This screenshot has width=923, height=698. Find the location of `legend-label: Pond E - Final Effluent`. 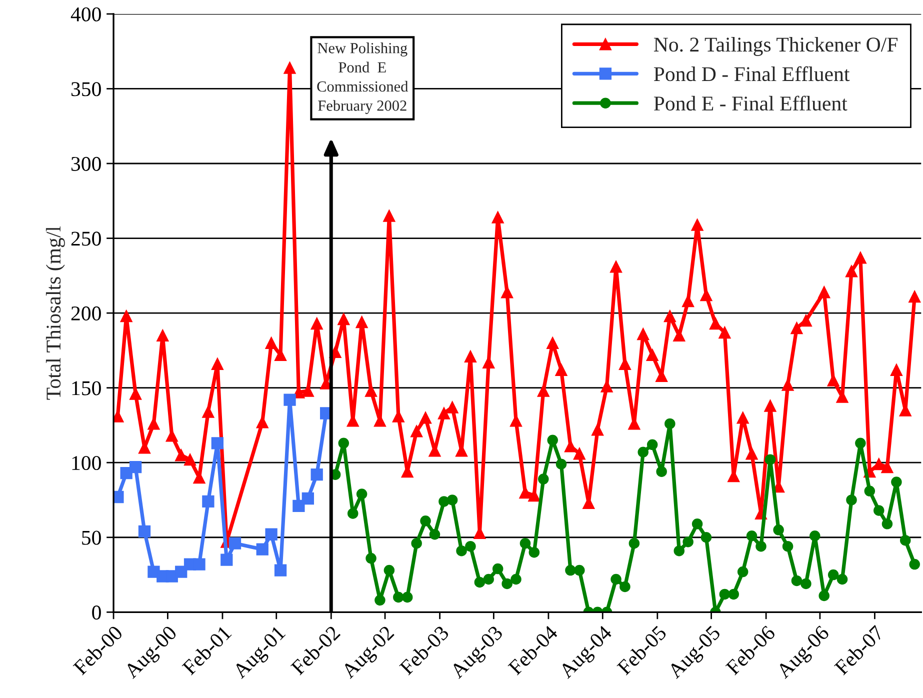

legend-label: Pond E - Final Effluent is located at coordinates (751, 103).